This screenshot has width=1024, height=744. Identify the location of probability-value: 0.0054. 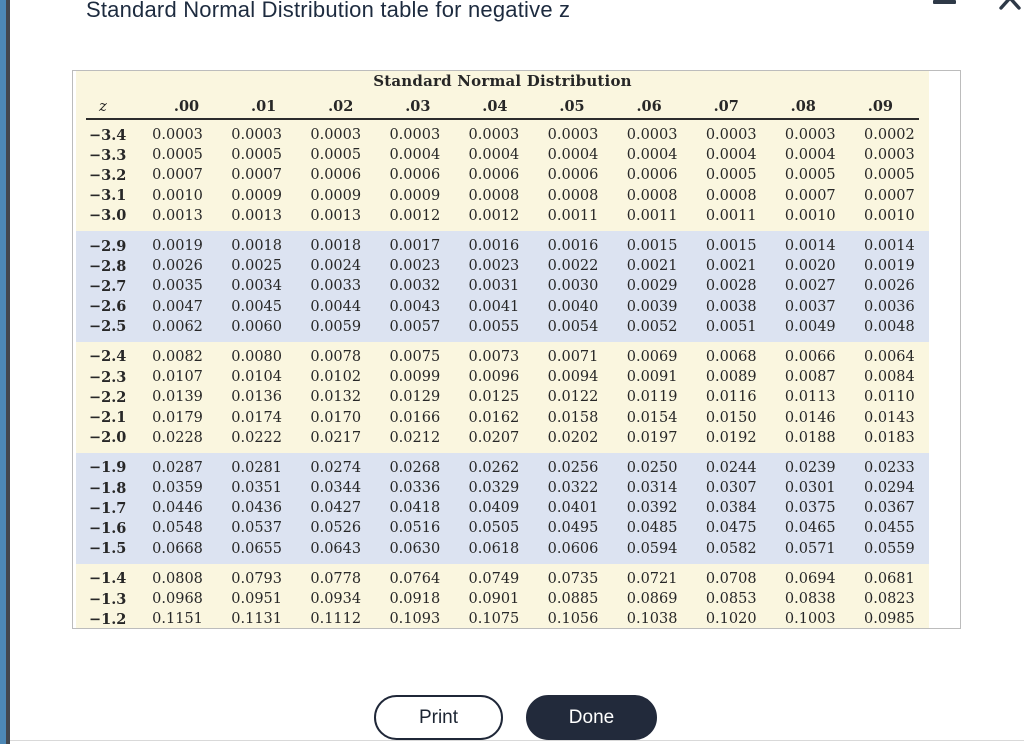
(573, 326).